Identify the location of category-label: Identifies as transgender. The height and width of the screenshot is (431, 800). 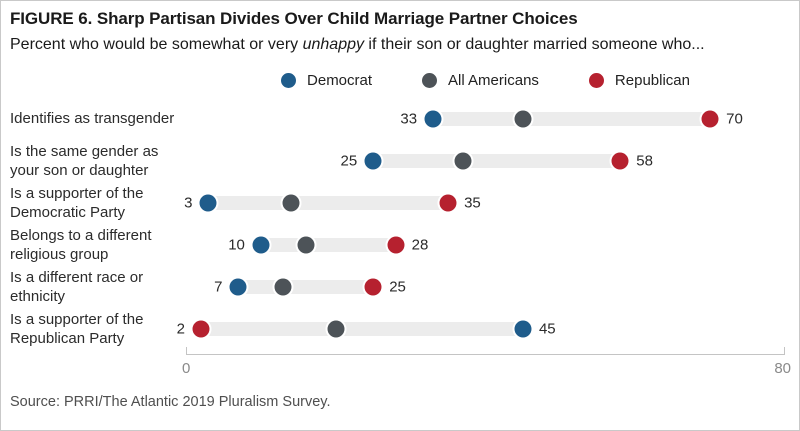
(92, 119).